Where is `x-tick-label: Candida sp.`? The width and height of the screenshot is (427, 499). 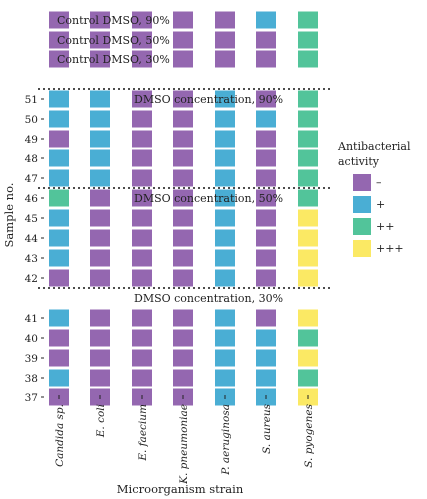
x-tick-label: Candida sp. is located at coordinates (60, 435).